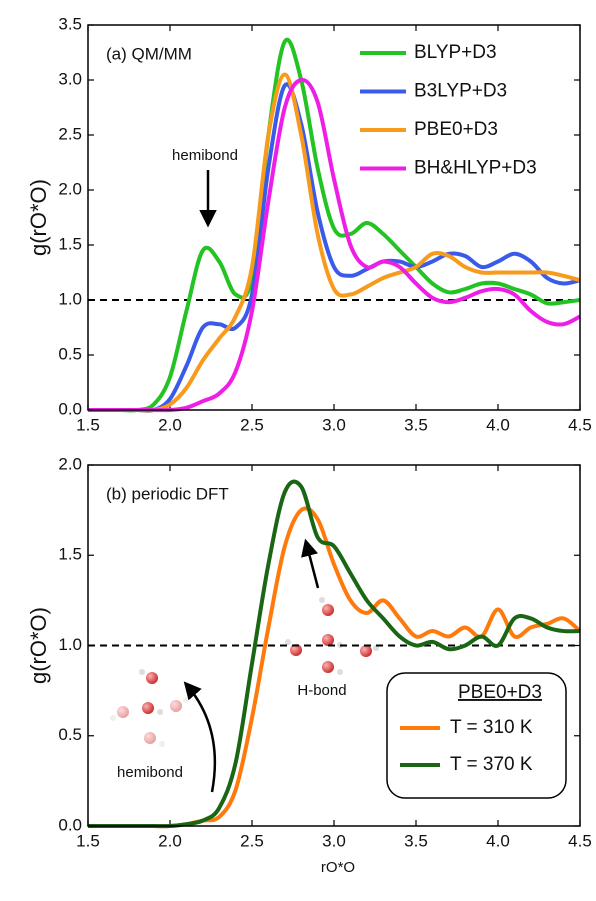 This screenshot has height=901, width=596. I want to click on annotation: H-bond, so click(321, 690).